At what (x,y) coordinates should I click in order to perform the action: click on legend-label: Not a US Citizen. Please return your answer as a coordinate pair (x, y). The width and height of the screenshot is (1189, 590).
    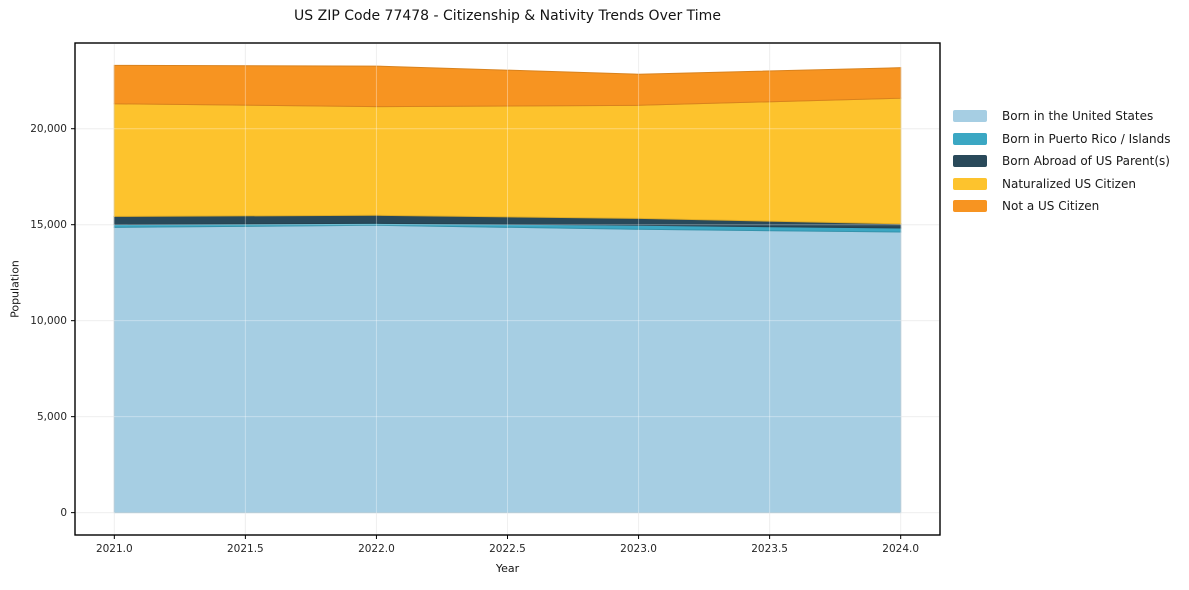
    Looking at the image, I should click on (1051, 206).